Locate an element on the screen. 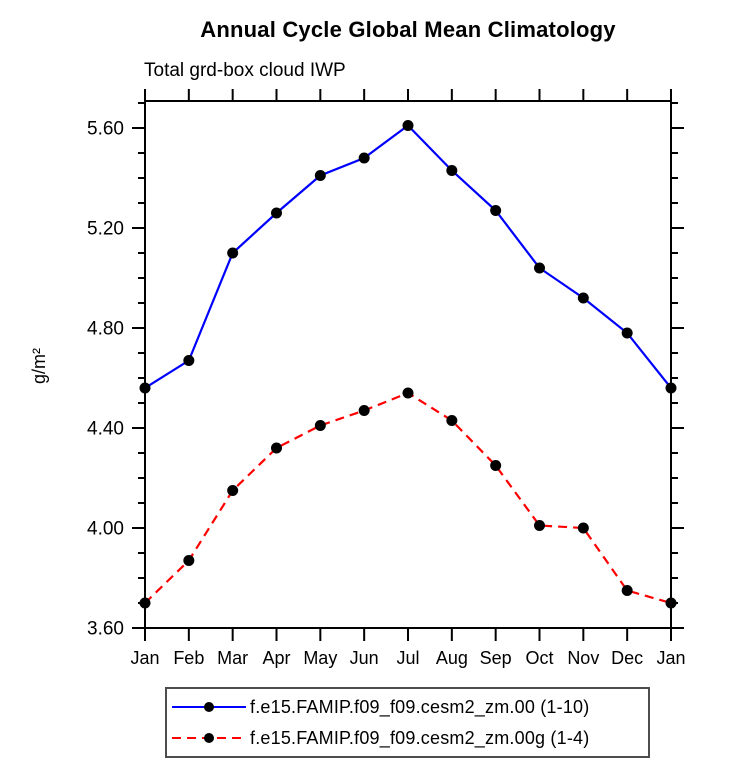  y-tick-label: 4.40 is located at coordinates (105, 429).